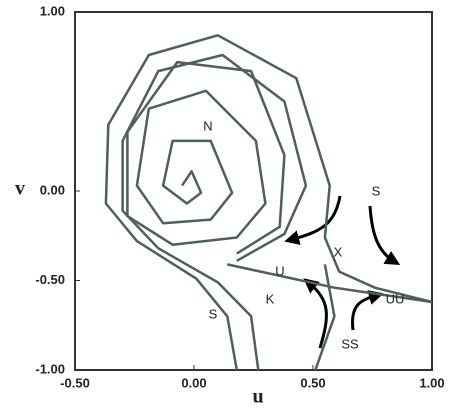  What do you see at coordinates (207, 125) in the screenshot?
I see `annotation: N` at bounding box center [207, 125].